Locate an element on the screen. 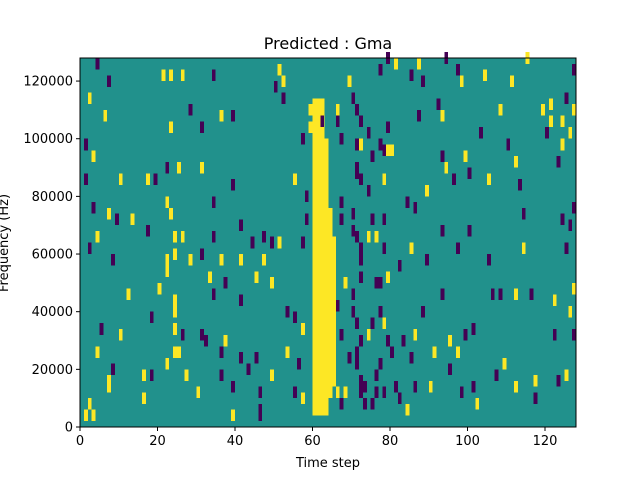  y-tick-label: 60000 is located at coordinates (52, 255).